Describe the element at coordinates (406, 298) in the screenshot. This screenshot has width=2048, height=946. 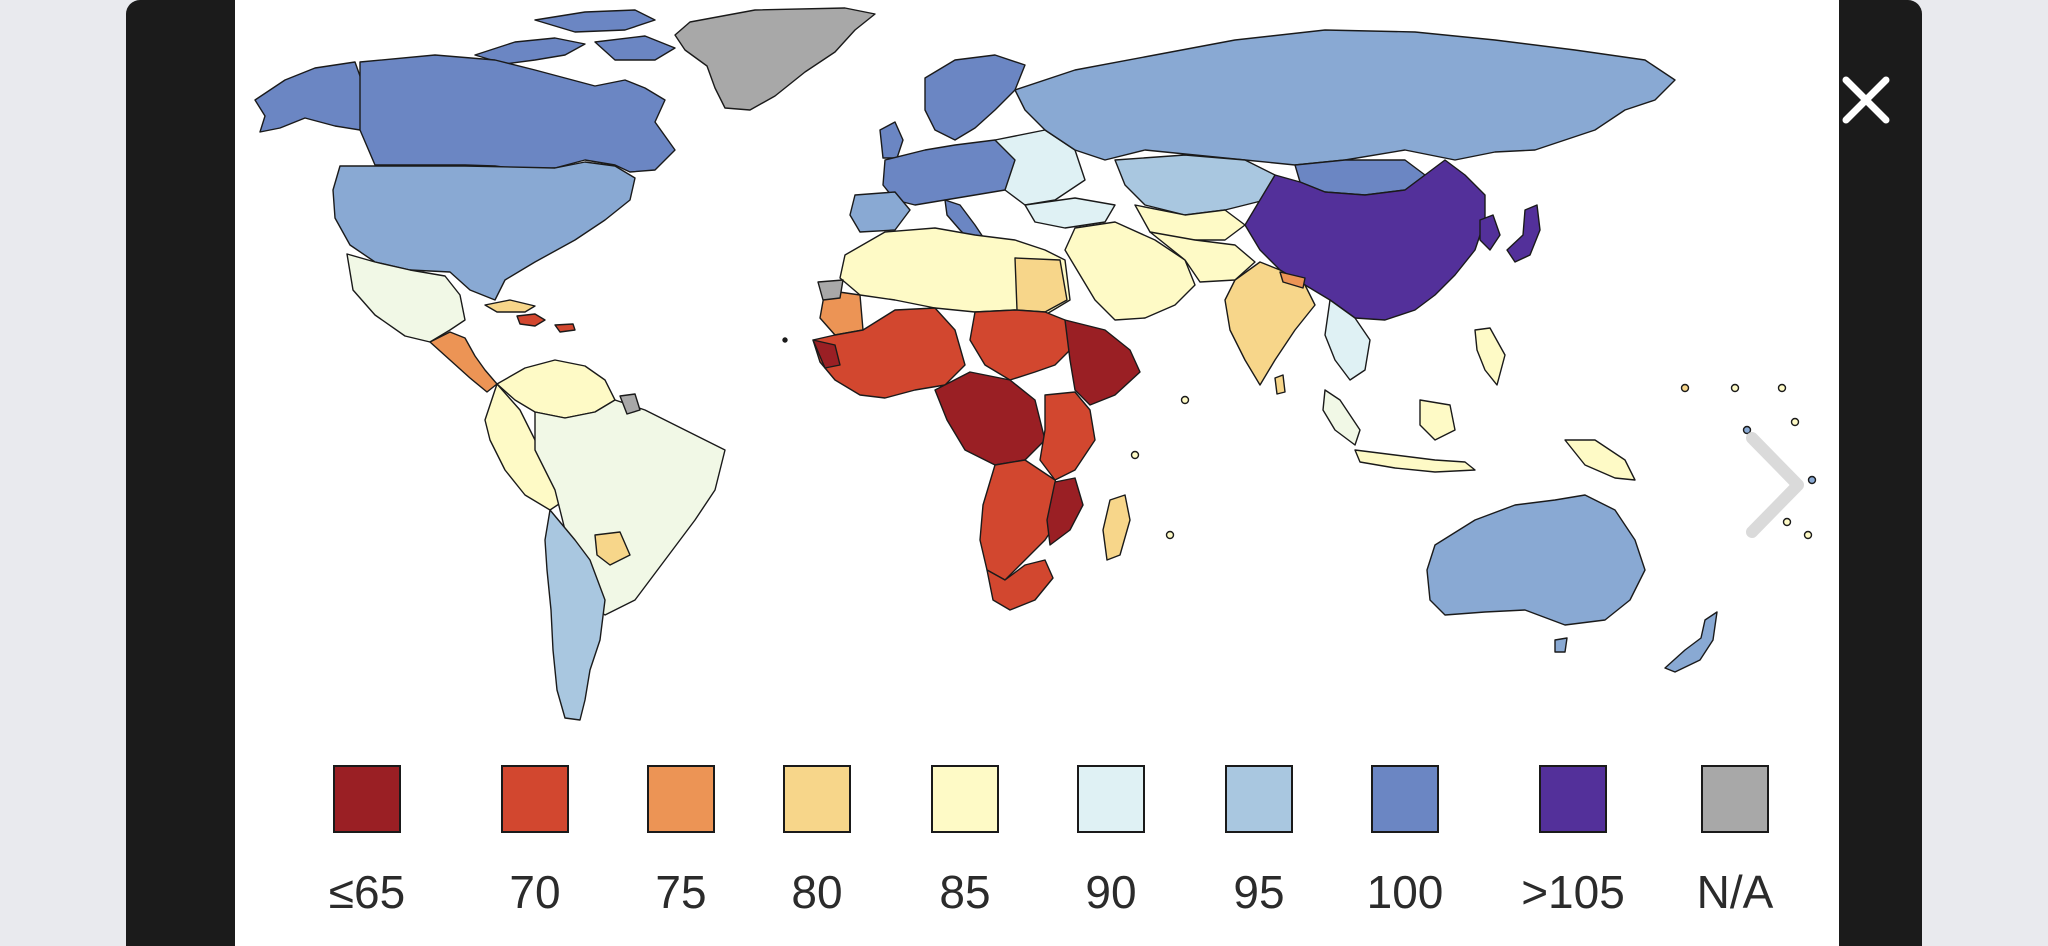
I see `region-mexico` at that location.